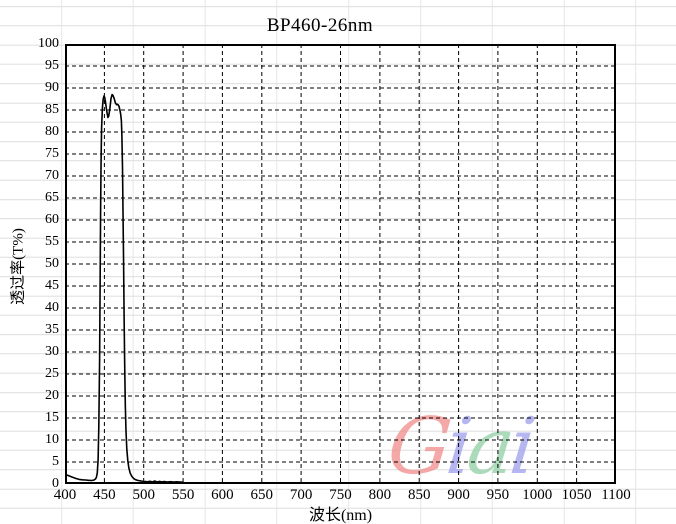 Image resolution: width=676 pixels, height=524 pixels. I want to click on x-tick-label: 800, so click(380, 495).